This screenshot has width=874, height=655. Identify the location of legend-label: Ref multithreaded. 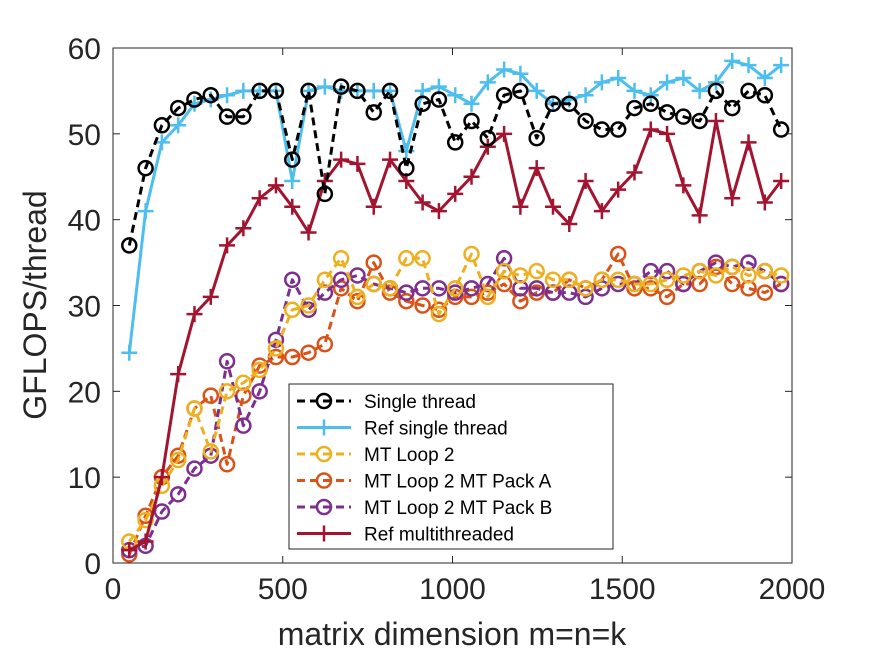
(439, 535).